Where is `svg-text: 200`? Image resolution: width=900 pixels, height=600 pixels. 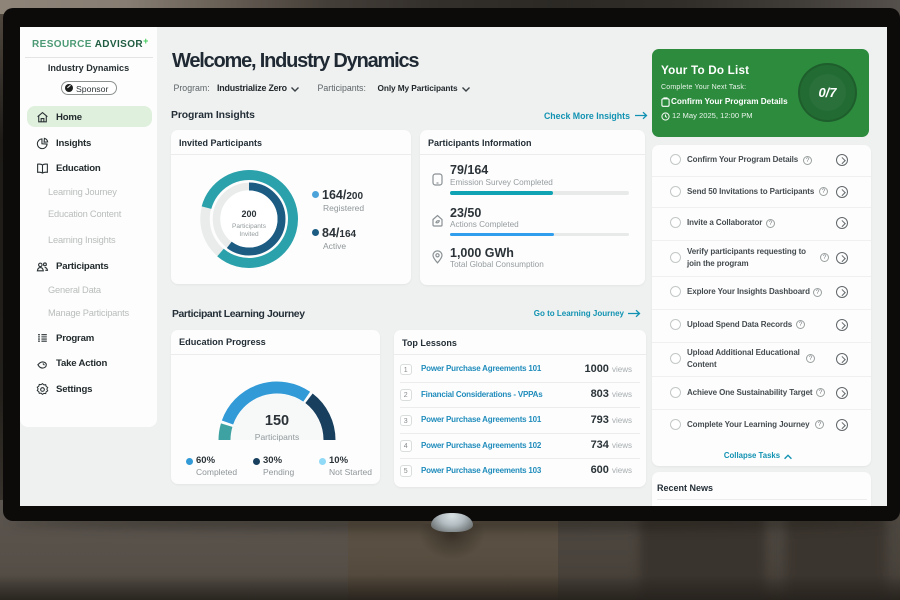
svg-text: 200 is located at coordinates (248, 214).